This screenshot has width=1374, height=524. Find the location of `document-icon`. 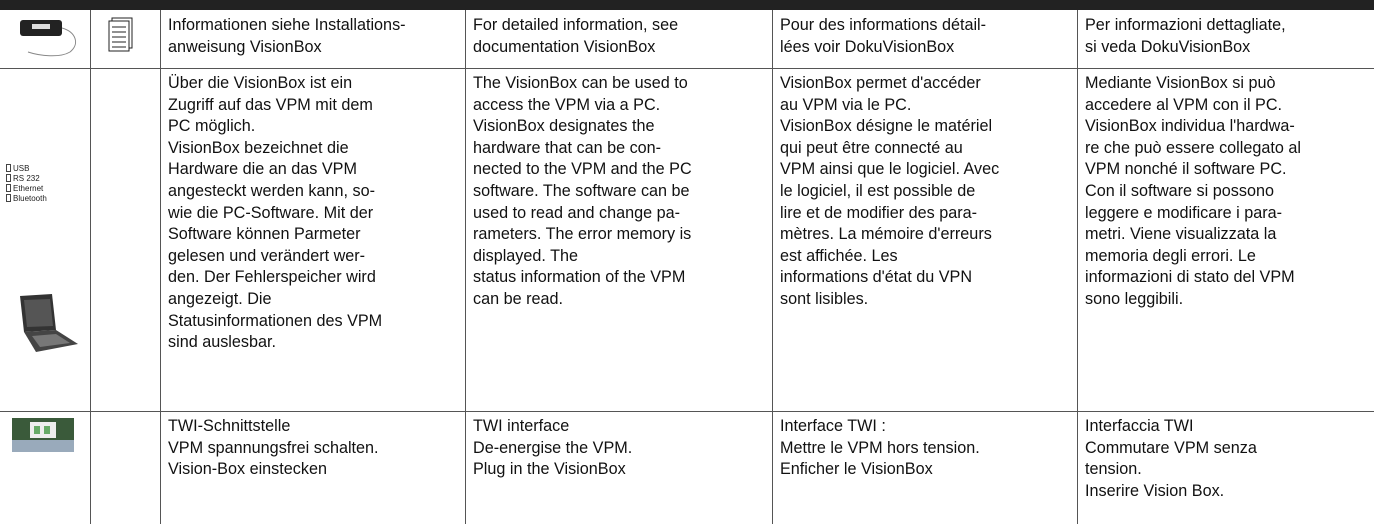

document-icon is located at coordinates (120, 34).